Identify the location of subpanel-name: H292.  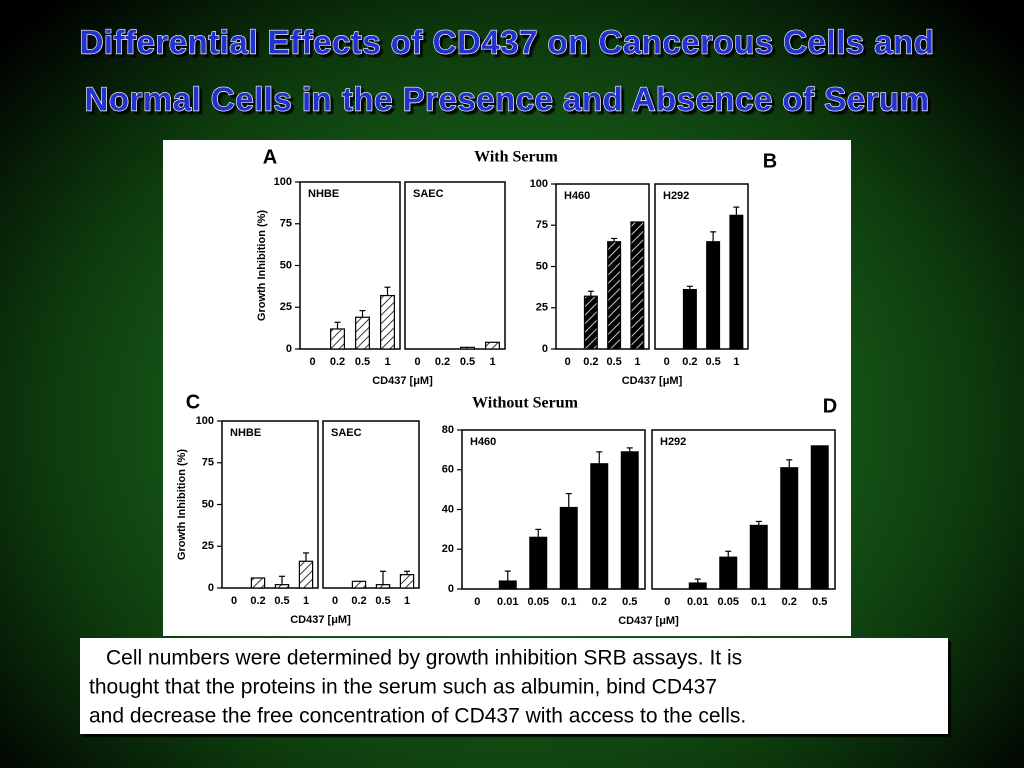
(676, 196).